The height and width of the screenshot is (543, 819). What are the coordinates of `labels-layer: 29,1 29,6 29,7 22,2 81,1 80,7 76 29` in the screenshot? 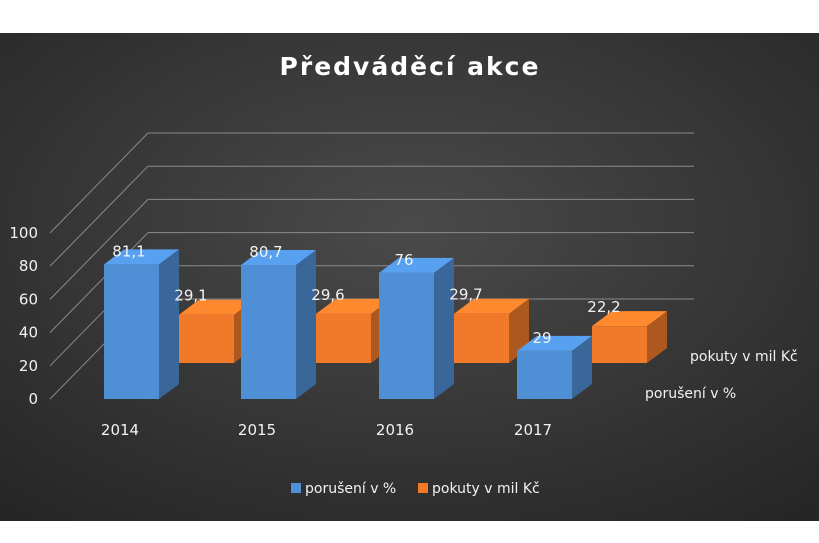 It's located at (366, 294).